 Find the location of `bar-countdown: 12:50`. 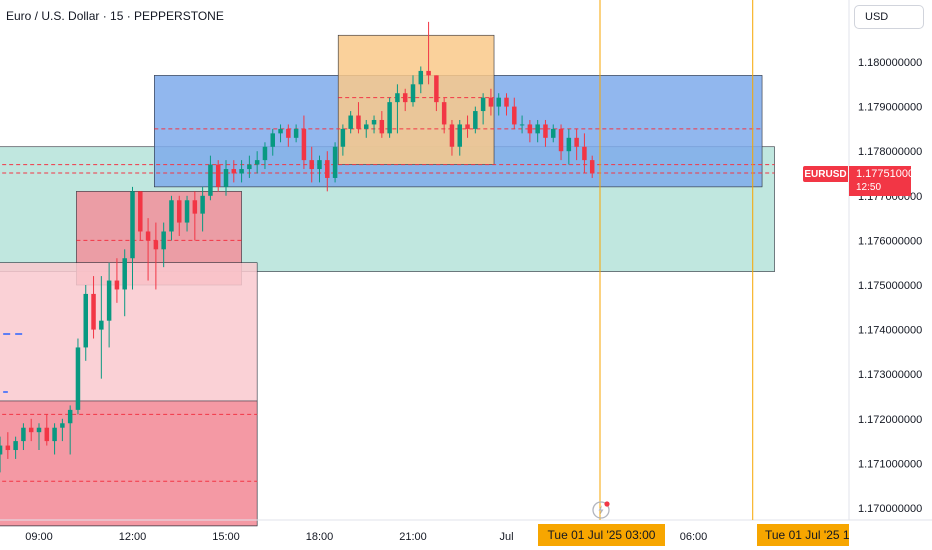

bar-countdown: 12:50 is located at coordinates (869, 187).